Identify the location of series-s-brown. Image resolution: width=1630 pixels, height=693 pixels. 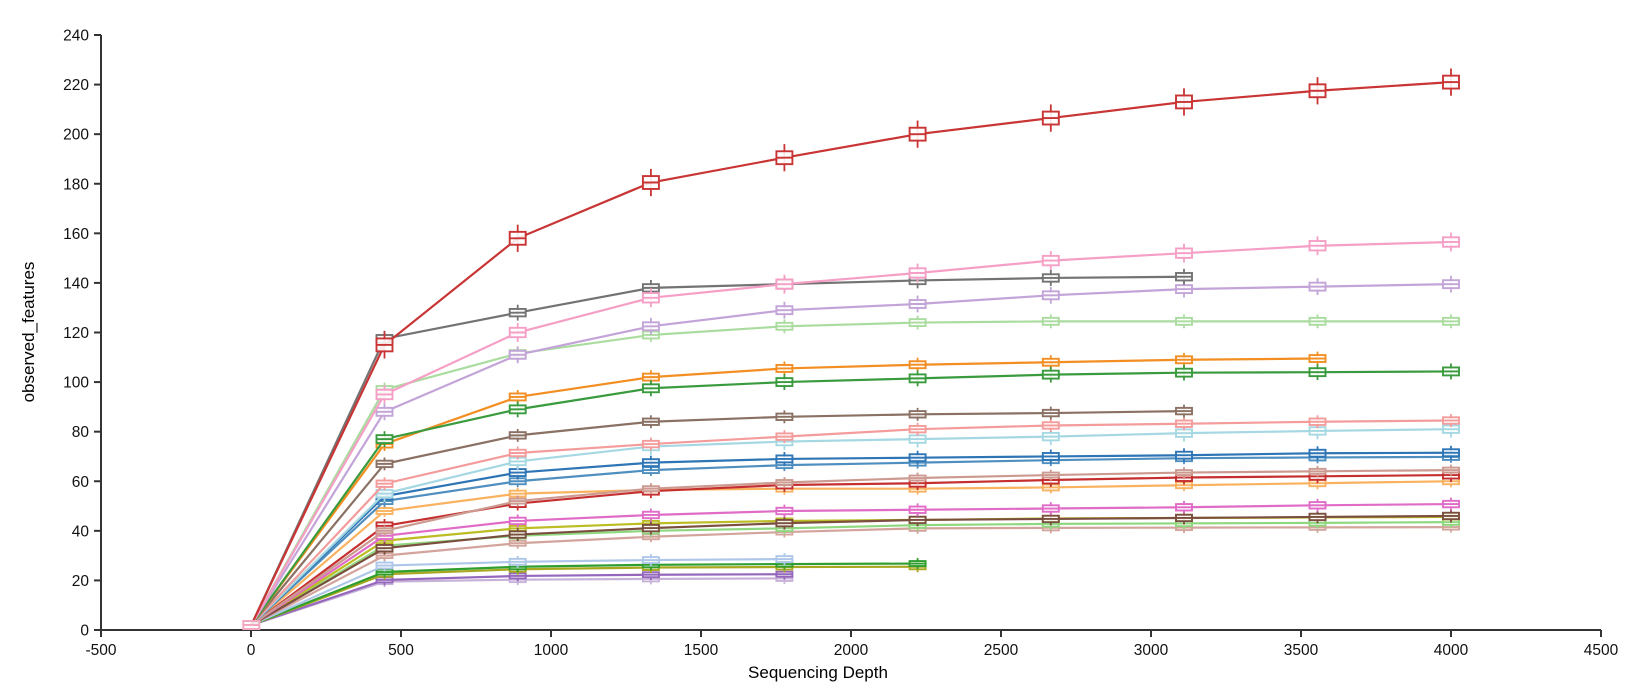
(855, 567).